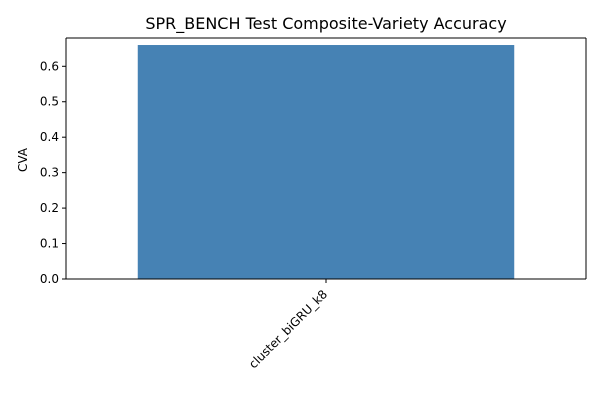 The width and height of the screenshot is (600, 400). Describe the element at coordinates (49, 173) in the screenshot. I see `y-tick-label: 0.3` at that location.